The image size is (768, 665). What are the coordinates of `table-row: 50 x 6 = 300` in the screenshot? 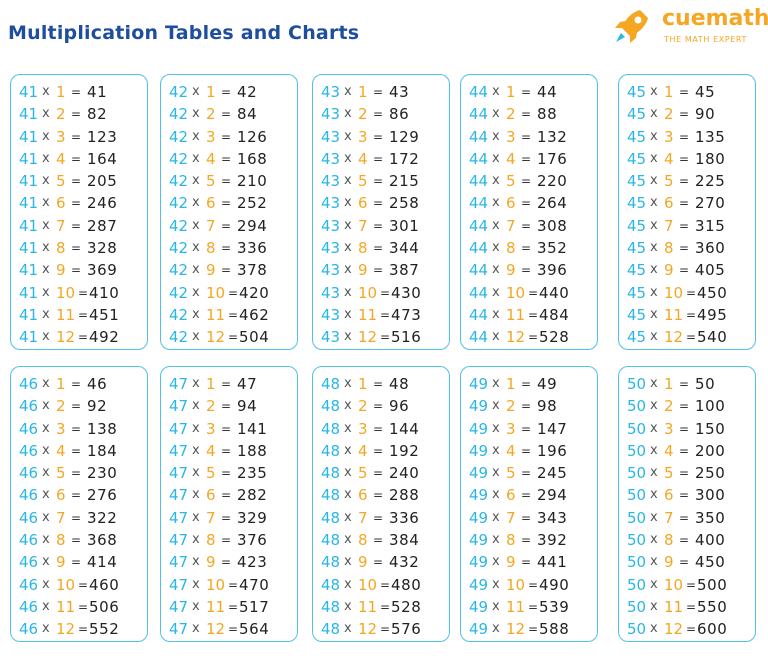 It's located at (687, 495).